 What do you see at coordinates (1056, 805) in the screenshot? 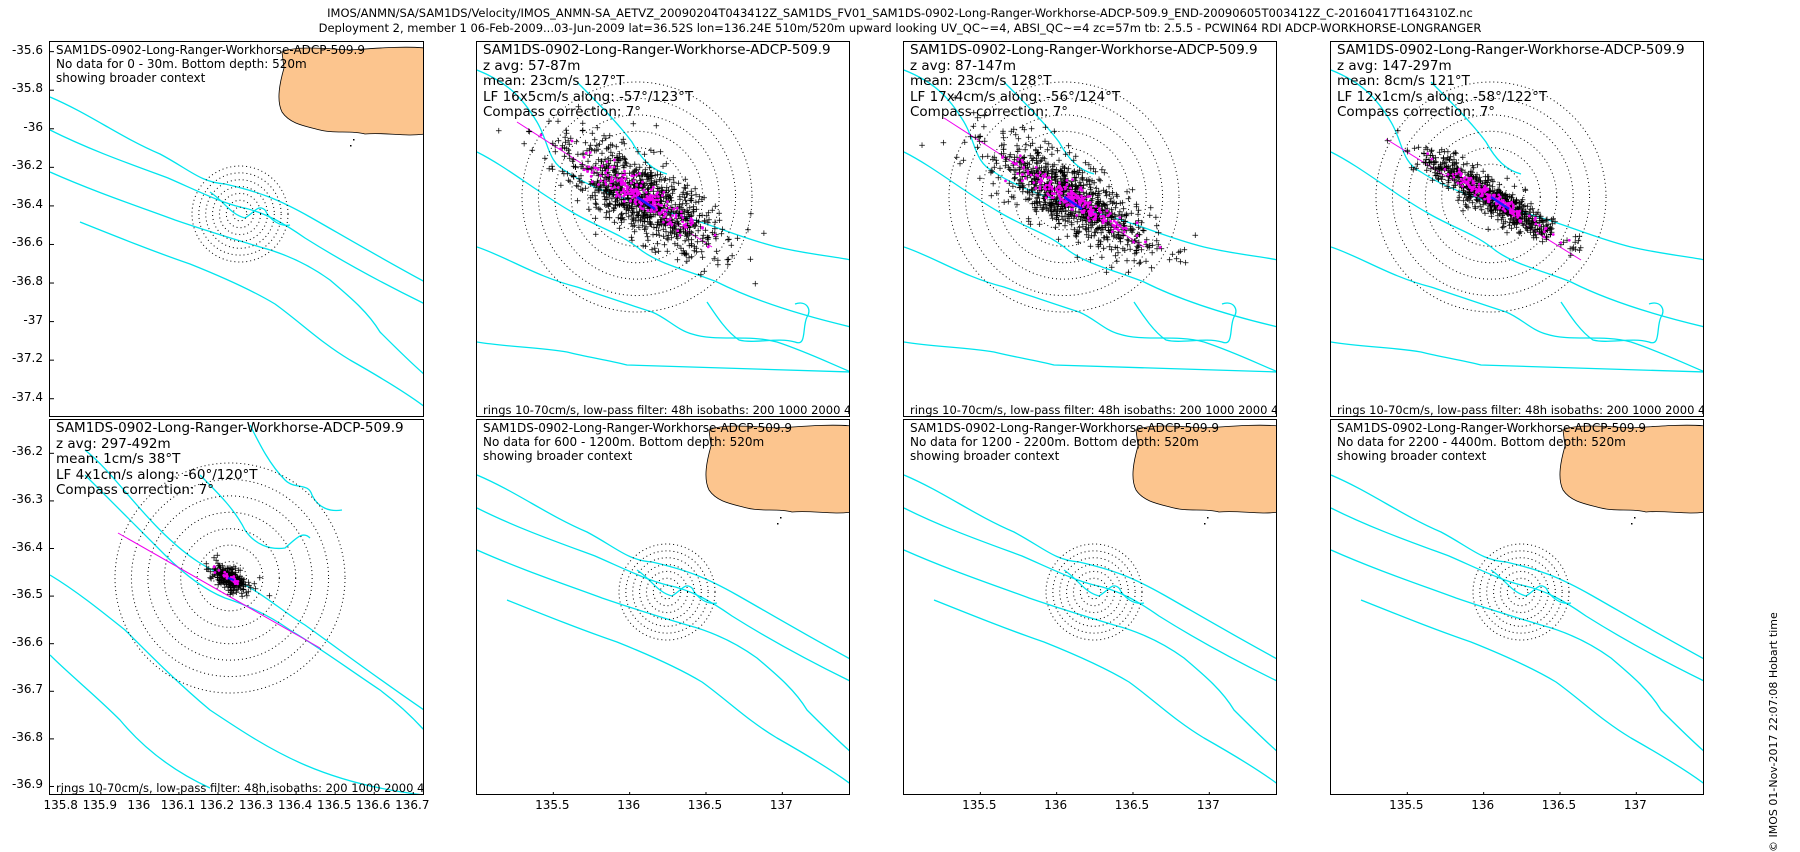
I see `x-tick-label: 136` at bounding box center [1056, 805].